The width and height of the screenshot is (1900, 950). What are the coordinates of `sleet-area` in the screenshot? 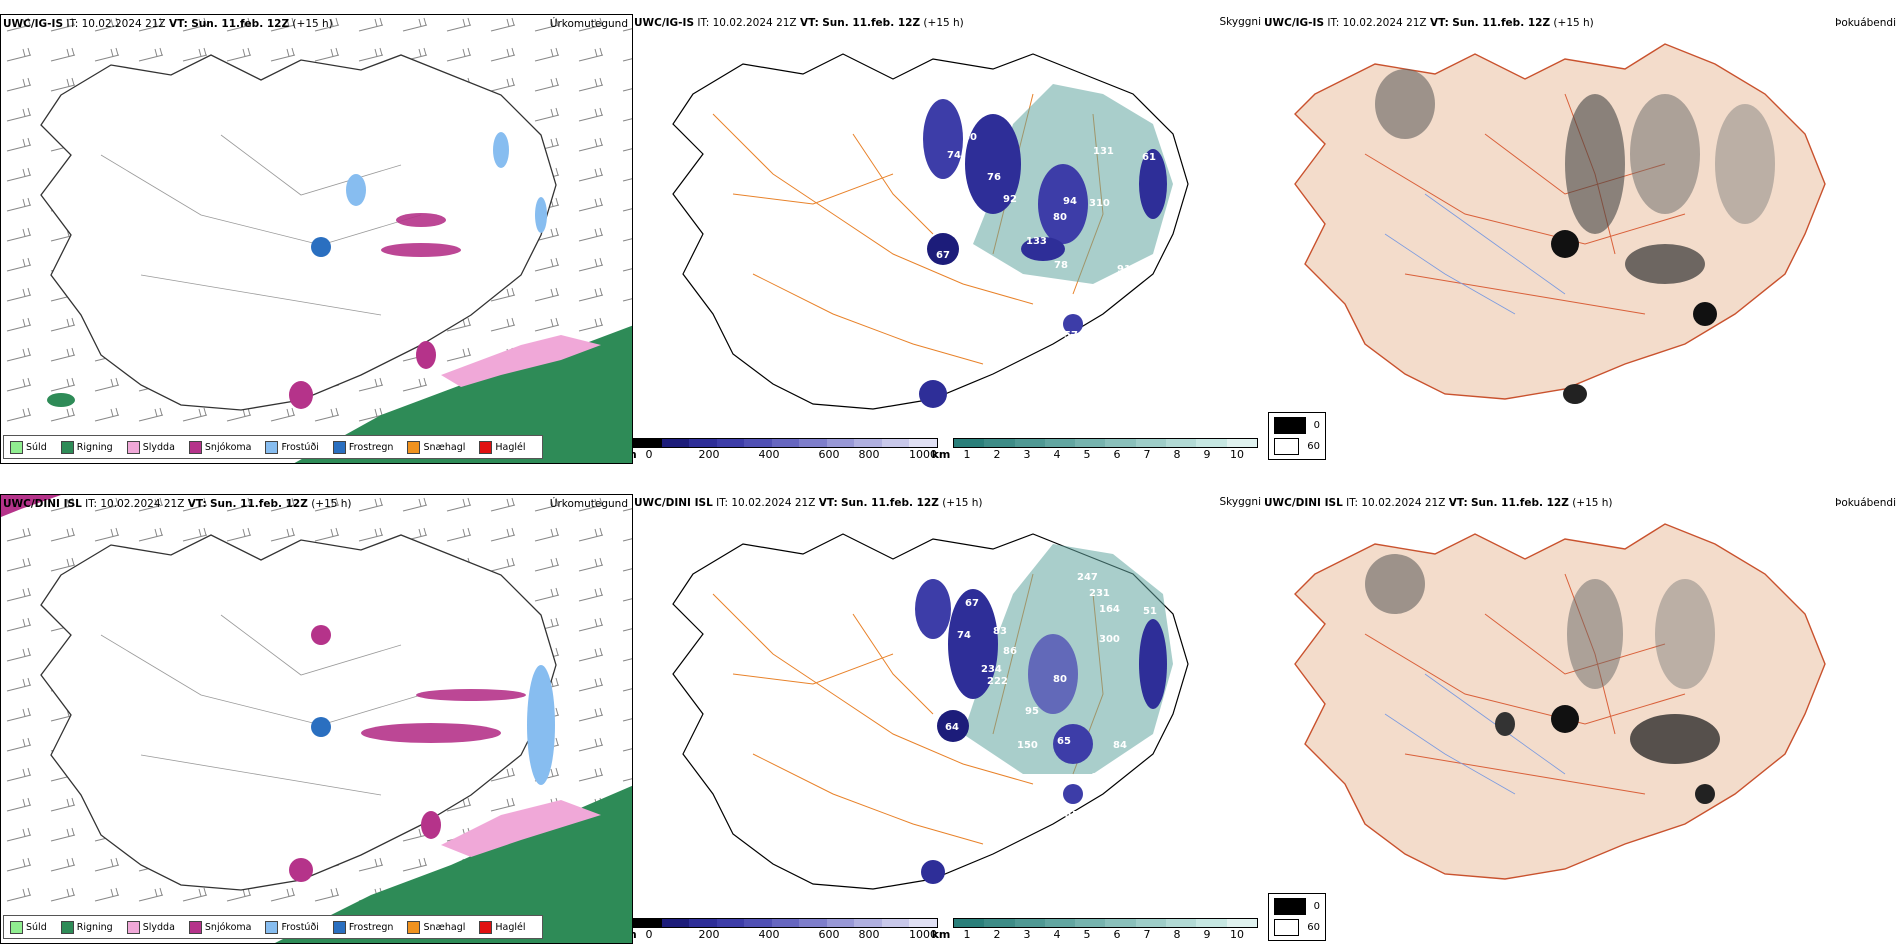 It's located at (521, 361).